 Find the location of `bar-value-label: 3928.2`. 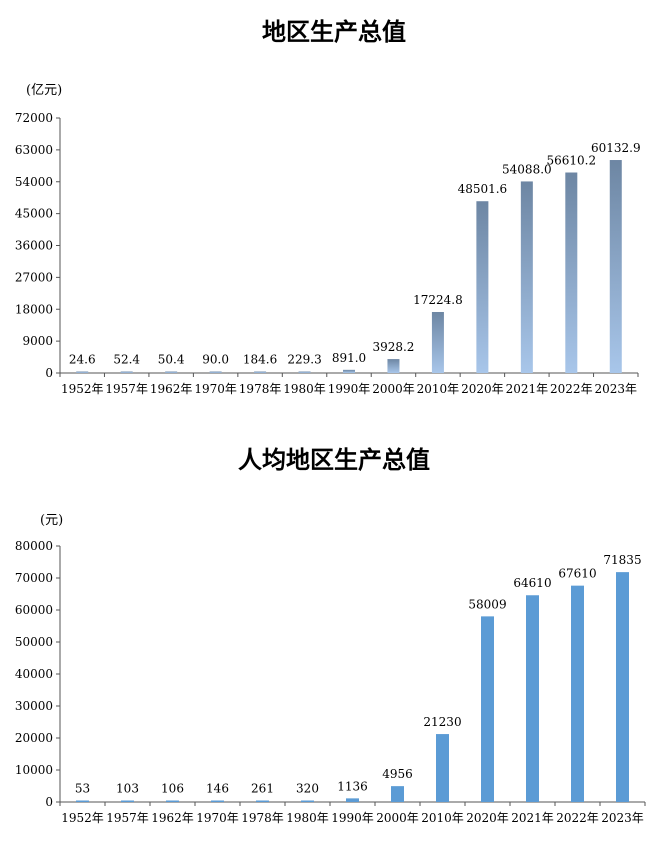

bar-value-label: 3928.2 is located at coordinates (393, 347).